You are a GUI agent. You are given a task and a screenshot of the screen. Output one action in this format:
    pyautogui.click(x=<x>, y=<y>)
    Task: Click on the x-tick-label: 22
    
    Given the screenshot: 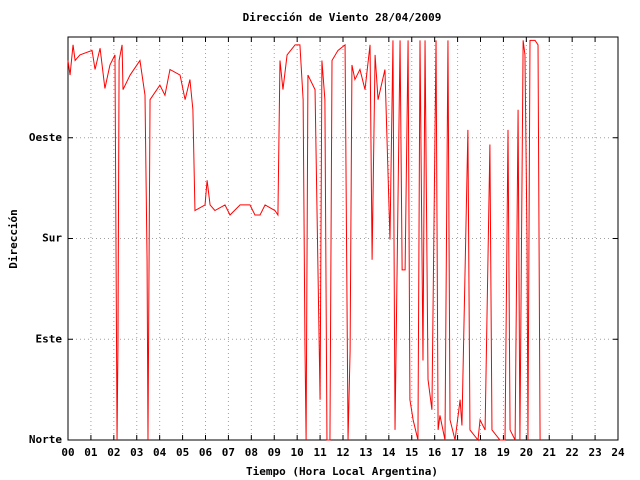 What is the action you would take?
    pyautogui.click(x=572, y=452)
    